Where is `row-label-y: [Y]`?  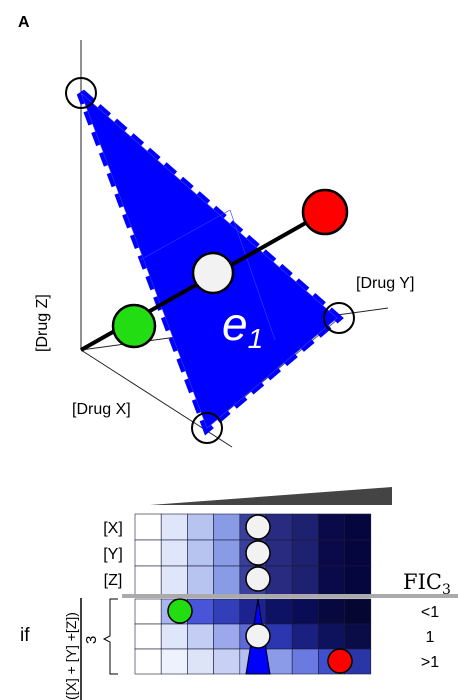
row-label-y: [Y] is located at coordinates (113, 554).